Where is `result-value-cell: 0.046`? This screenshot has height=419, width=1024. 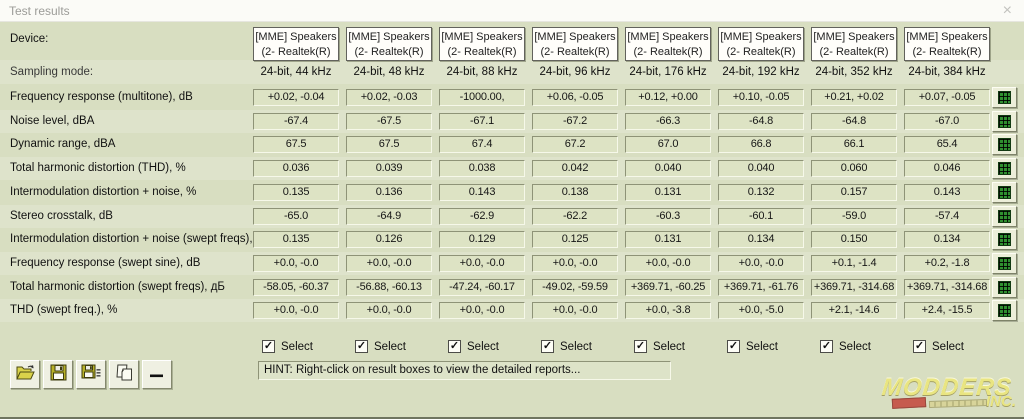
result-value-cell: 0.046 is located at coordinates (947, 168).